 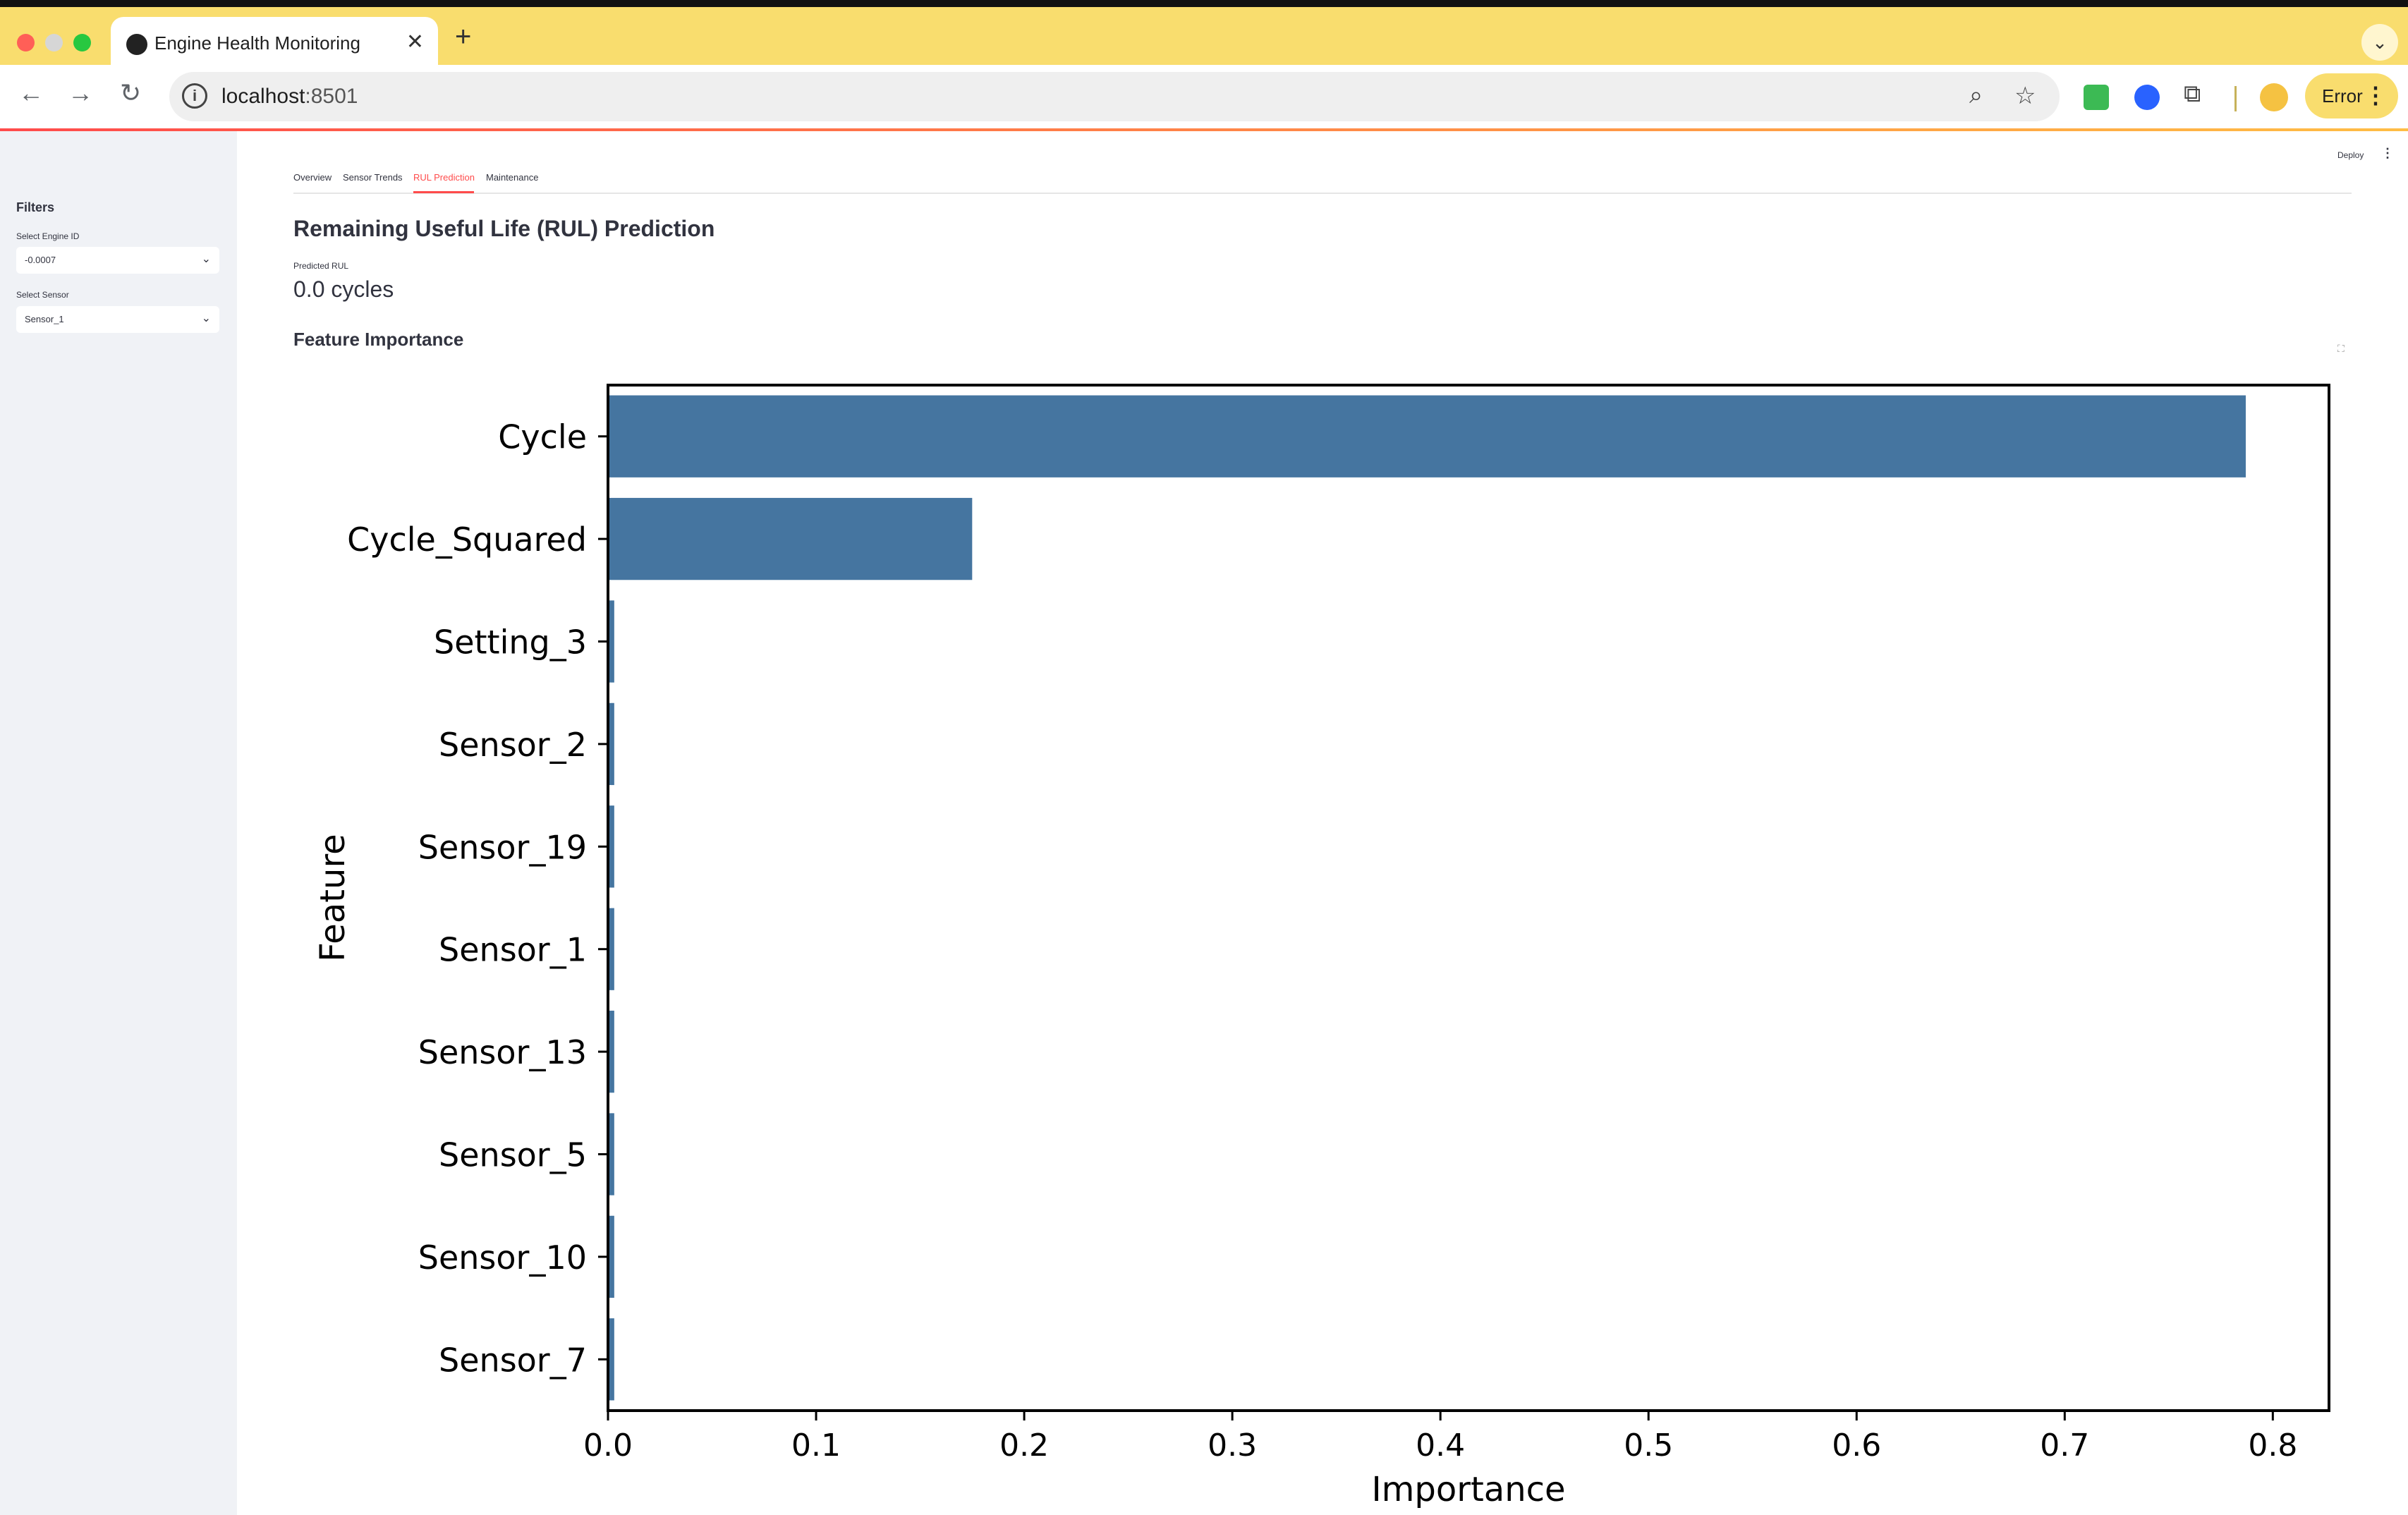 What do you see at coordinates (415, 42) in the screenshot?
I see `tab-close-icon: ✕` at bounding box center [415, 42].